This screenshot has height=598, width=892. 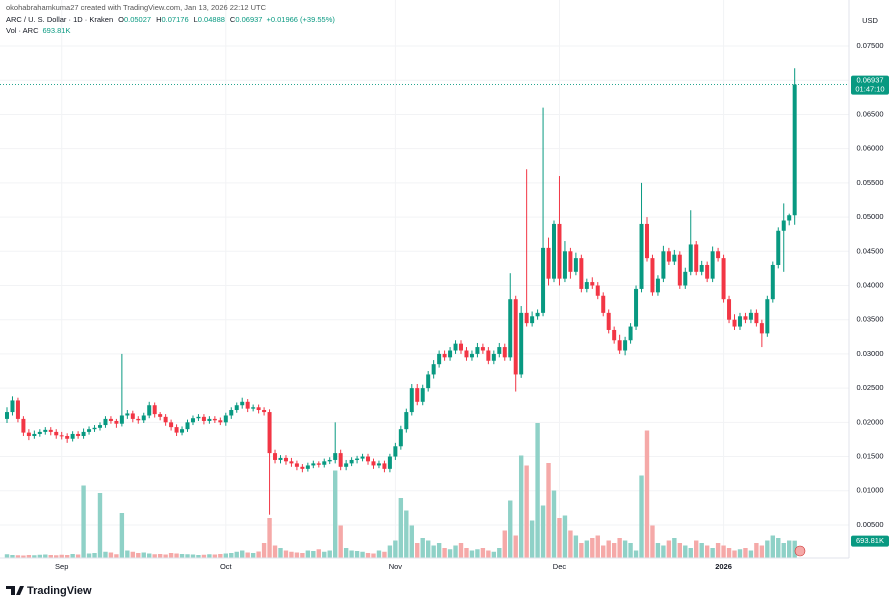 What do you see at coordinates (300, 19) in the screenshot?
I see `legend-part: +0.01966 (+39.55%)` at bounding box center [300, 19].